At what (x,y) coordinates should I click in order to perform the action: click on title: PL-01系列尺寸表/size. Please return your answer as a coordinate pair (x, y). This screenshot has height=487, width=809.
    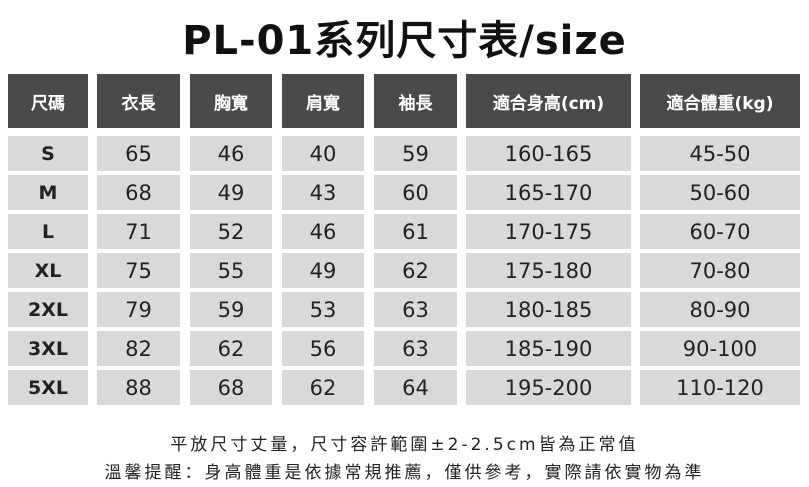
    Looking at the image, I should click on (404, 41).